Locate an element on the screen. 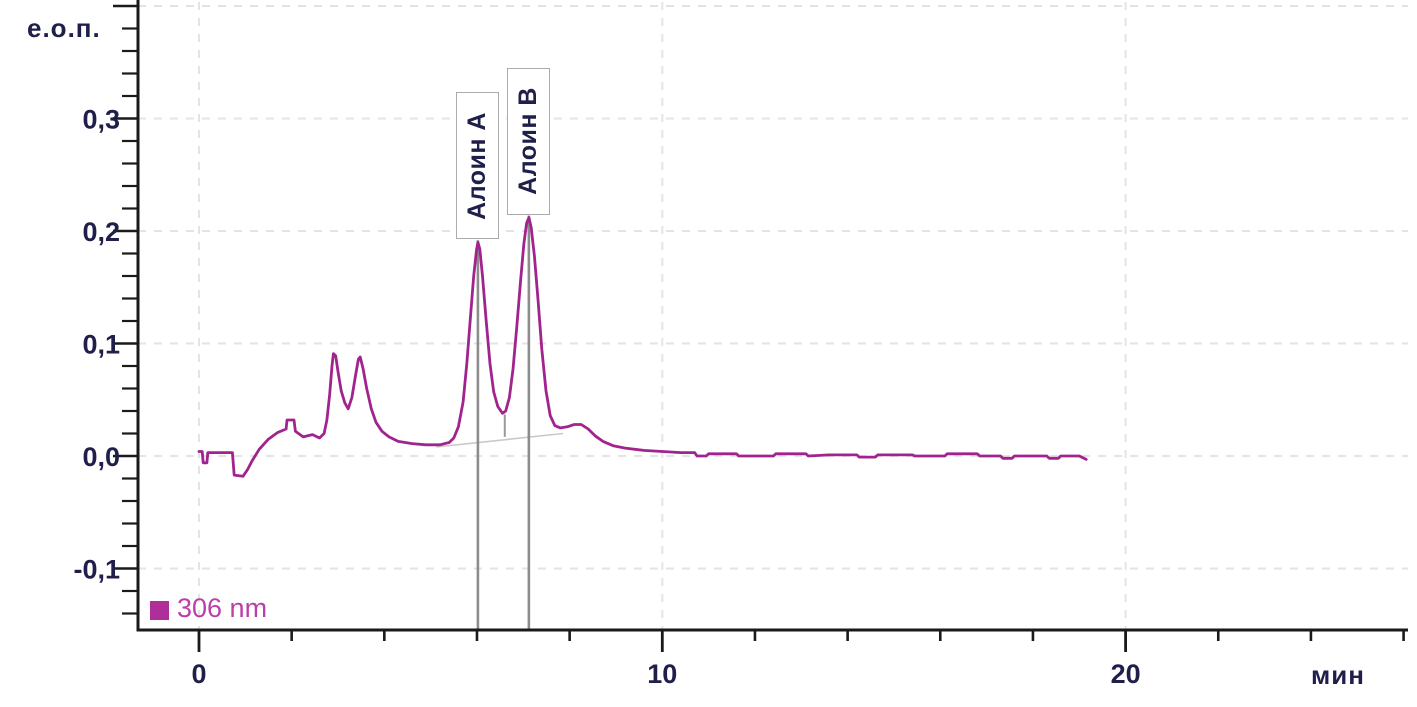  legend-color-swatch-icon is located at coordinates (159, 610).